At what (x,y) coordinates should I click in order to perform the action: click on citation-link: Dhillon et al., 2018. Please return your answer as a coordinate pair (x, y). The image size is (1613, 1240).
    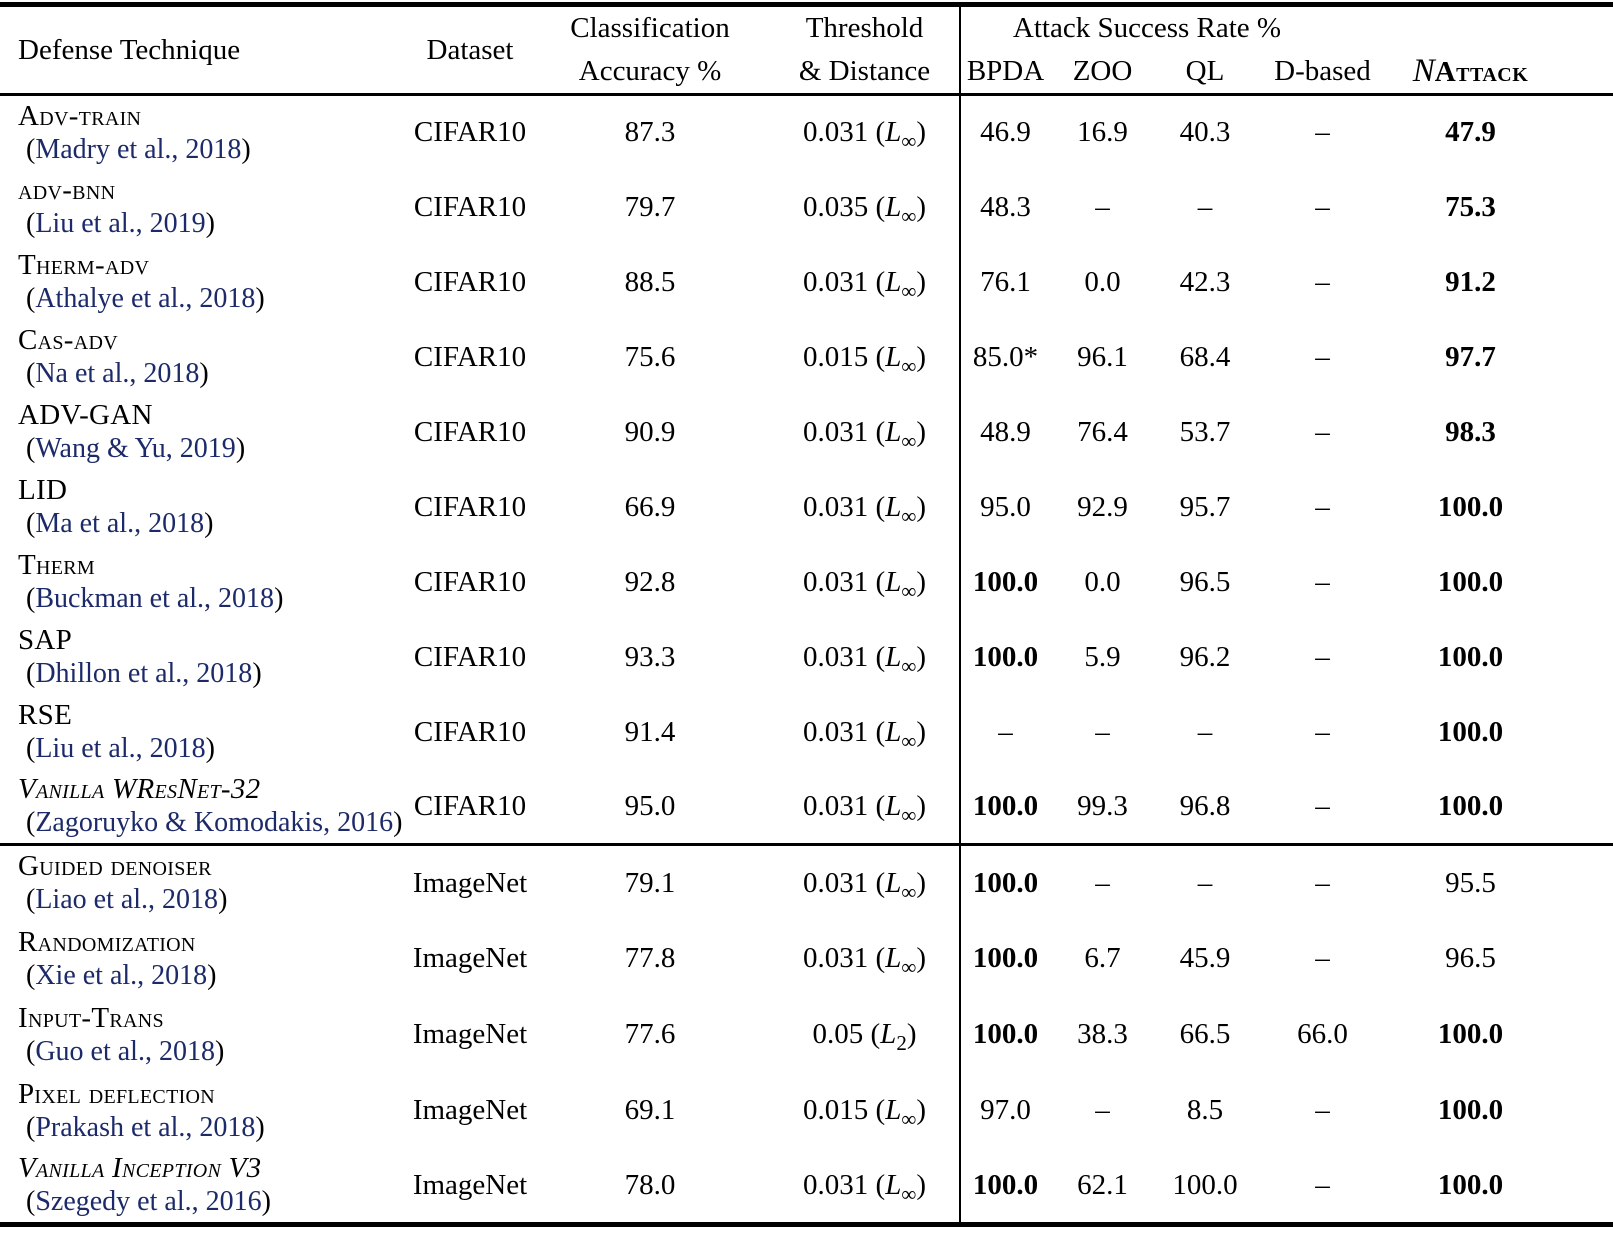
    Looking at the image, I should click on (144, 673).